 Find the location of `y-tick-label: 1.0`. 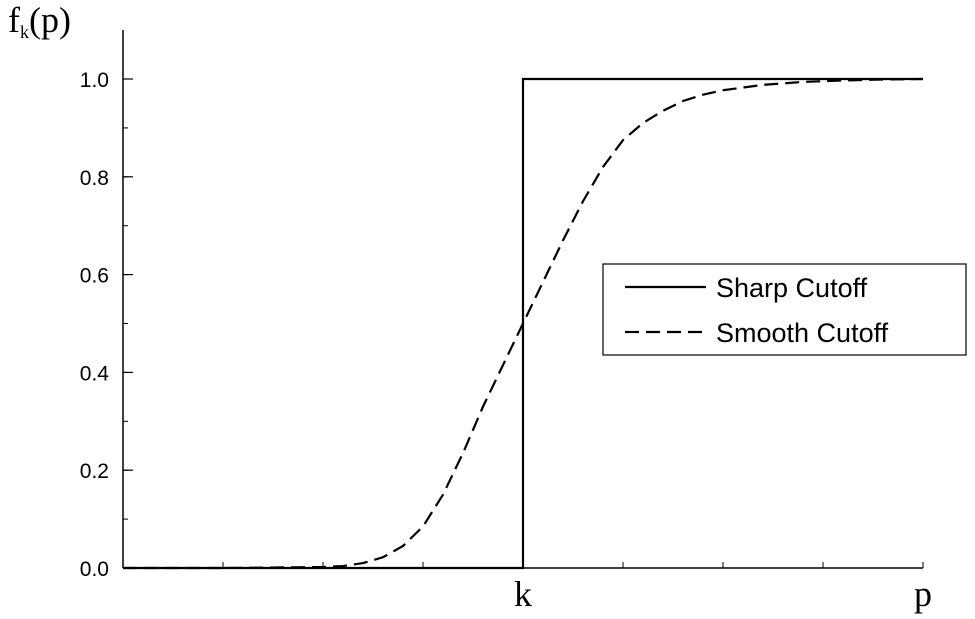

y-tick-label: 1.0 is located at coordinates (94, 80).